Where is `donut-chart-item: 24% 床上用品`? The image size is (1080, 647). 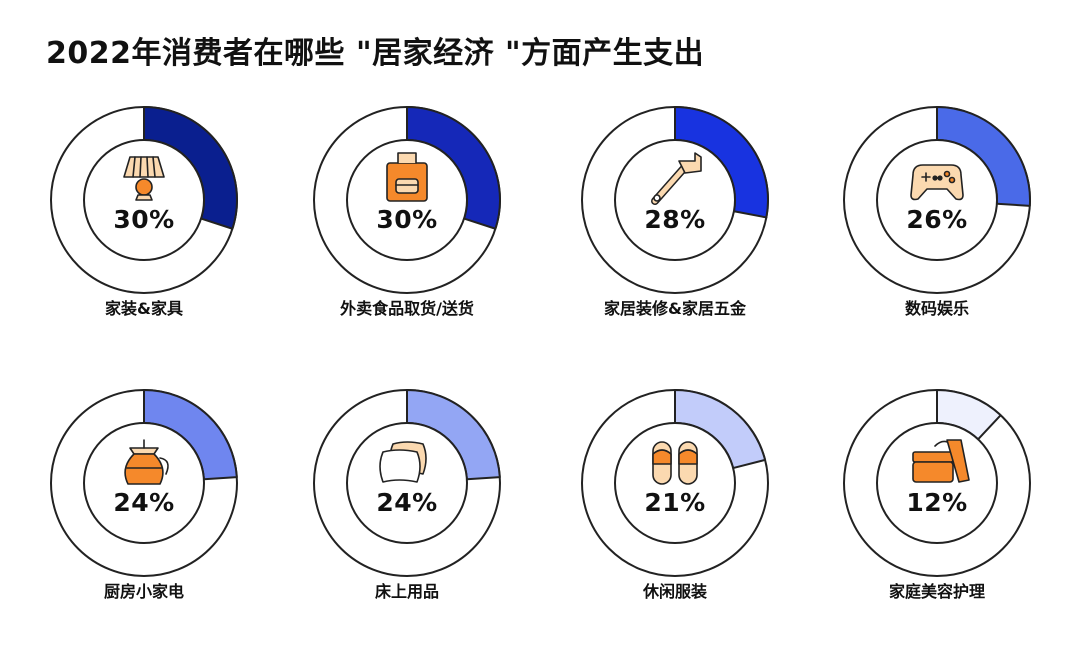 donut-chart-item: 24% 床上用品 is located at coordinates (407, 508).